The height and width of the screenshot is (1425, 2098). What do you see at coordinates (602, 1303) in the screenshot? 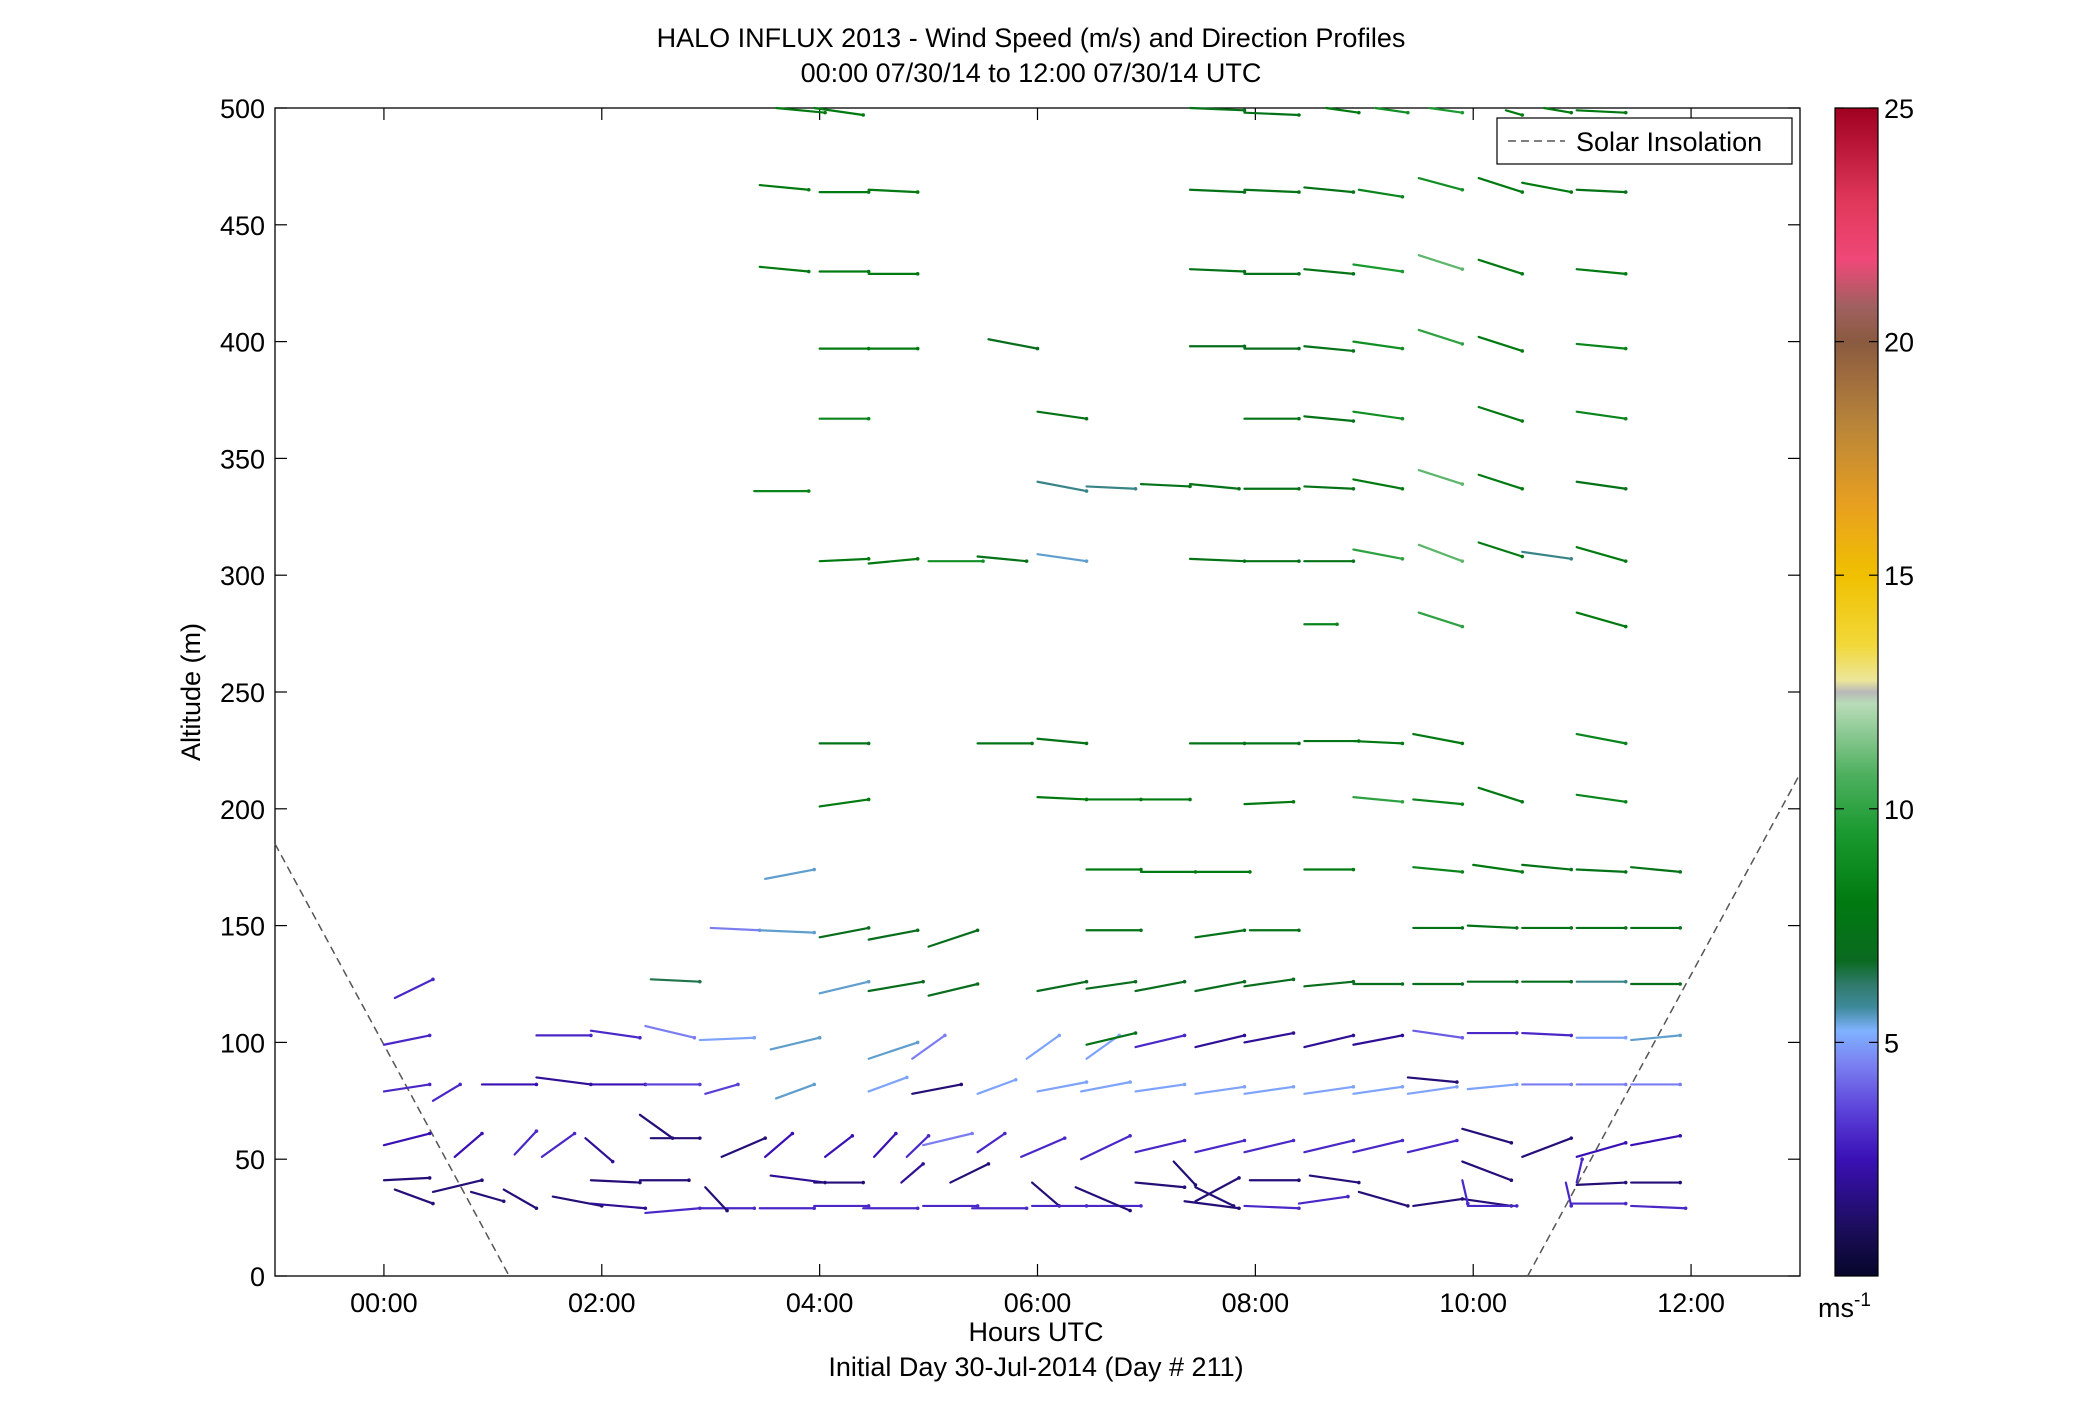
I see `x-tick-label: 02:00` at bounding box center [602, 1303].